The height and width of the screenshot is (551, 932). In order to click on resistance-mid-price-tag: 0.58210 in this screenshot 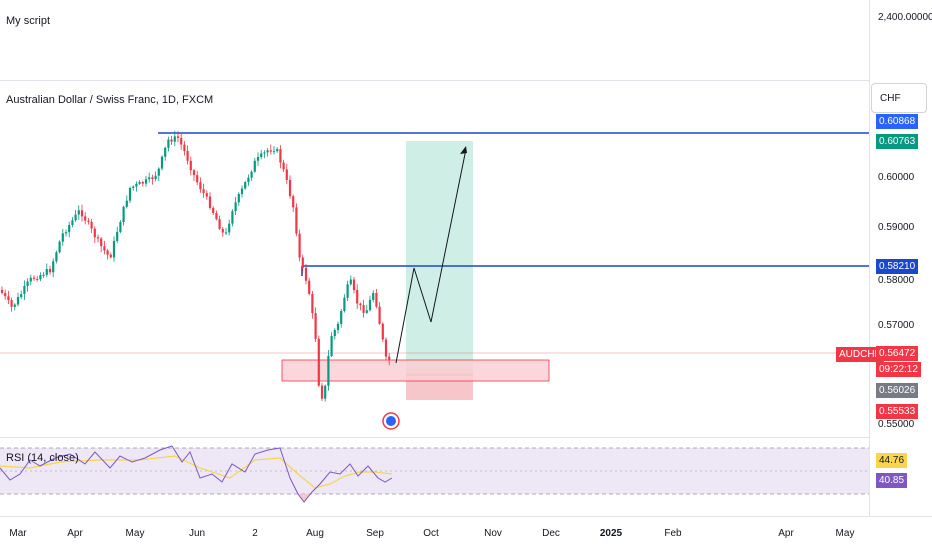, I will do `click(897, 266)`.